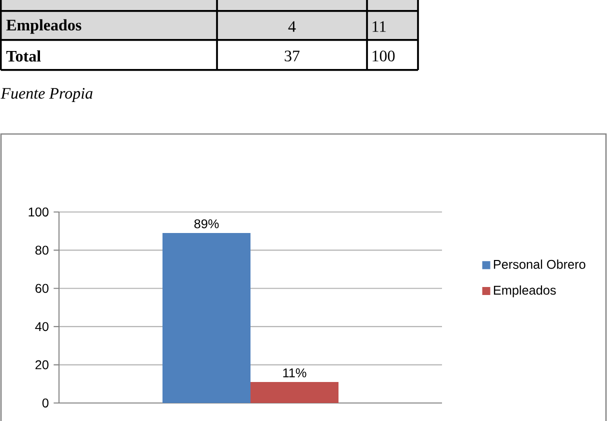  Describe the element at coordinates (292, 26) in the screenshot. I see `text: 4` at that location.